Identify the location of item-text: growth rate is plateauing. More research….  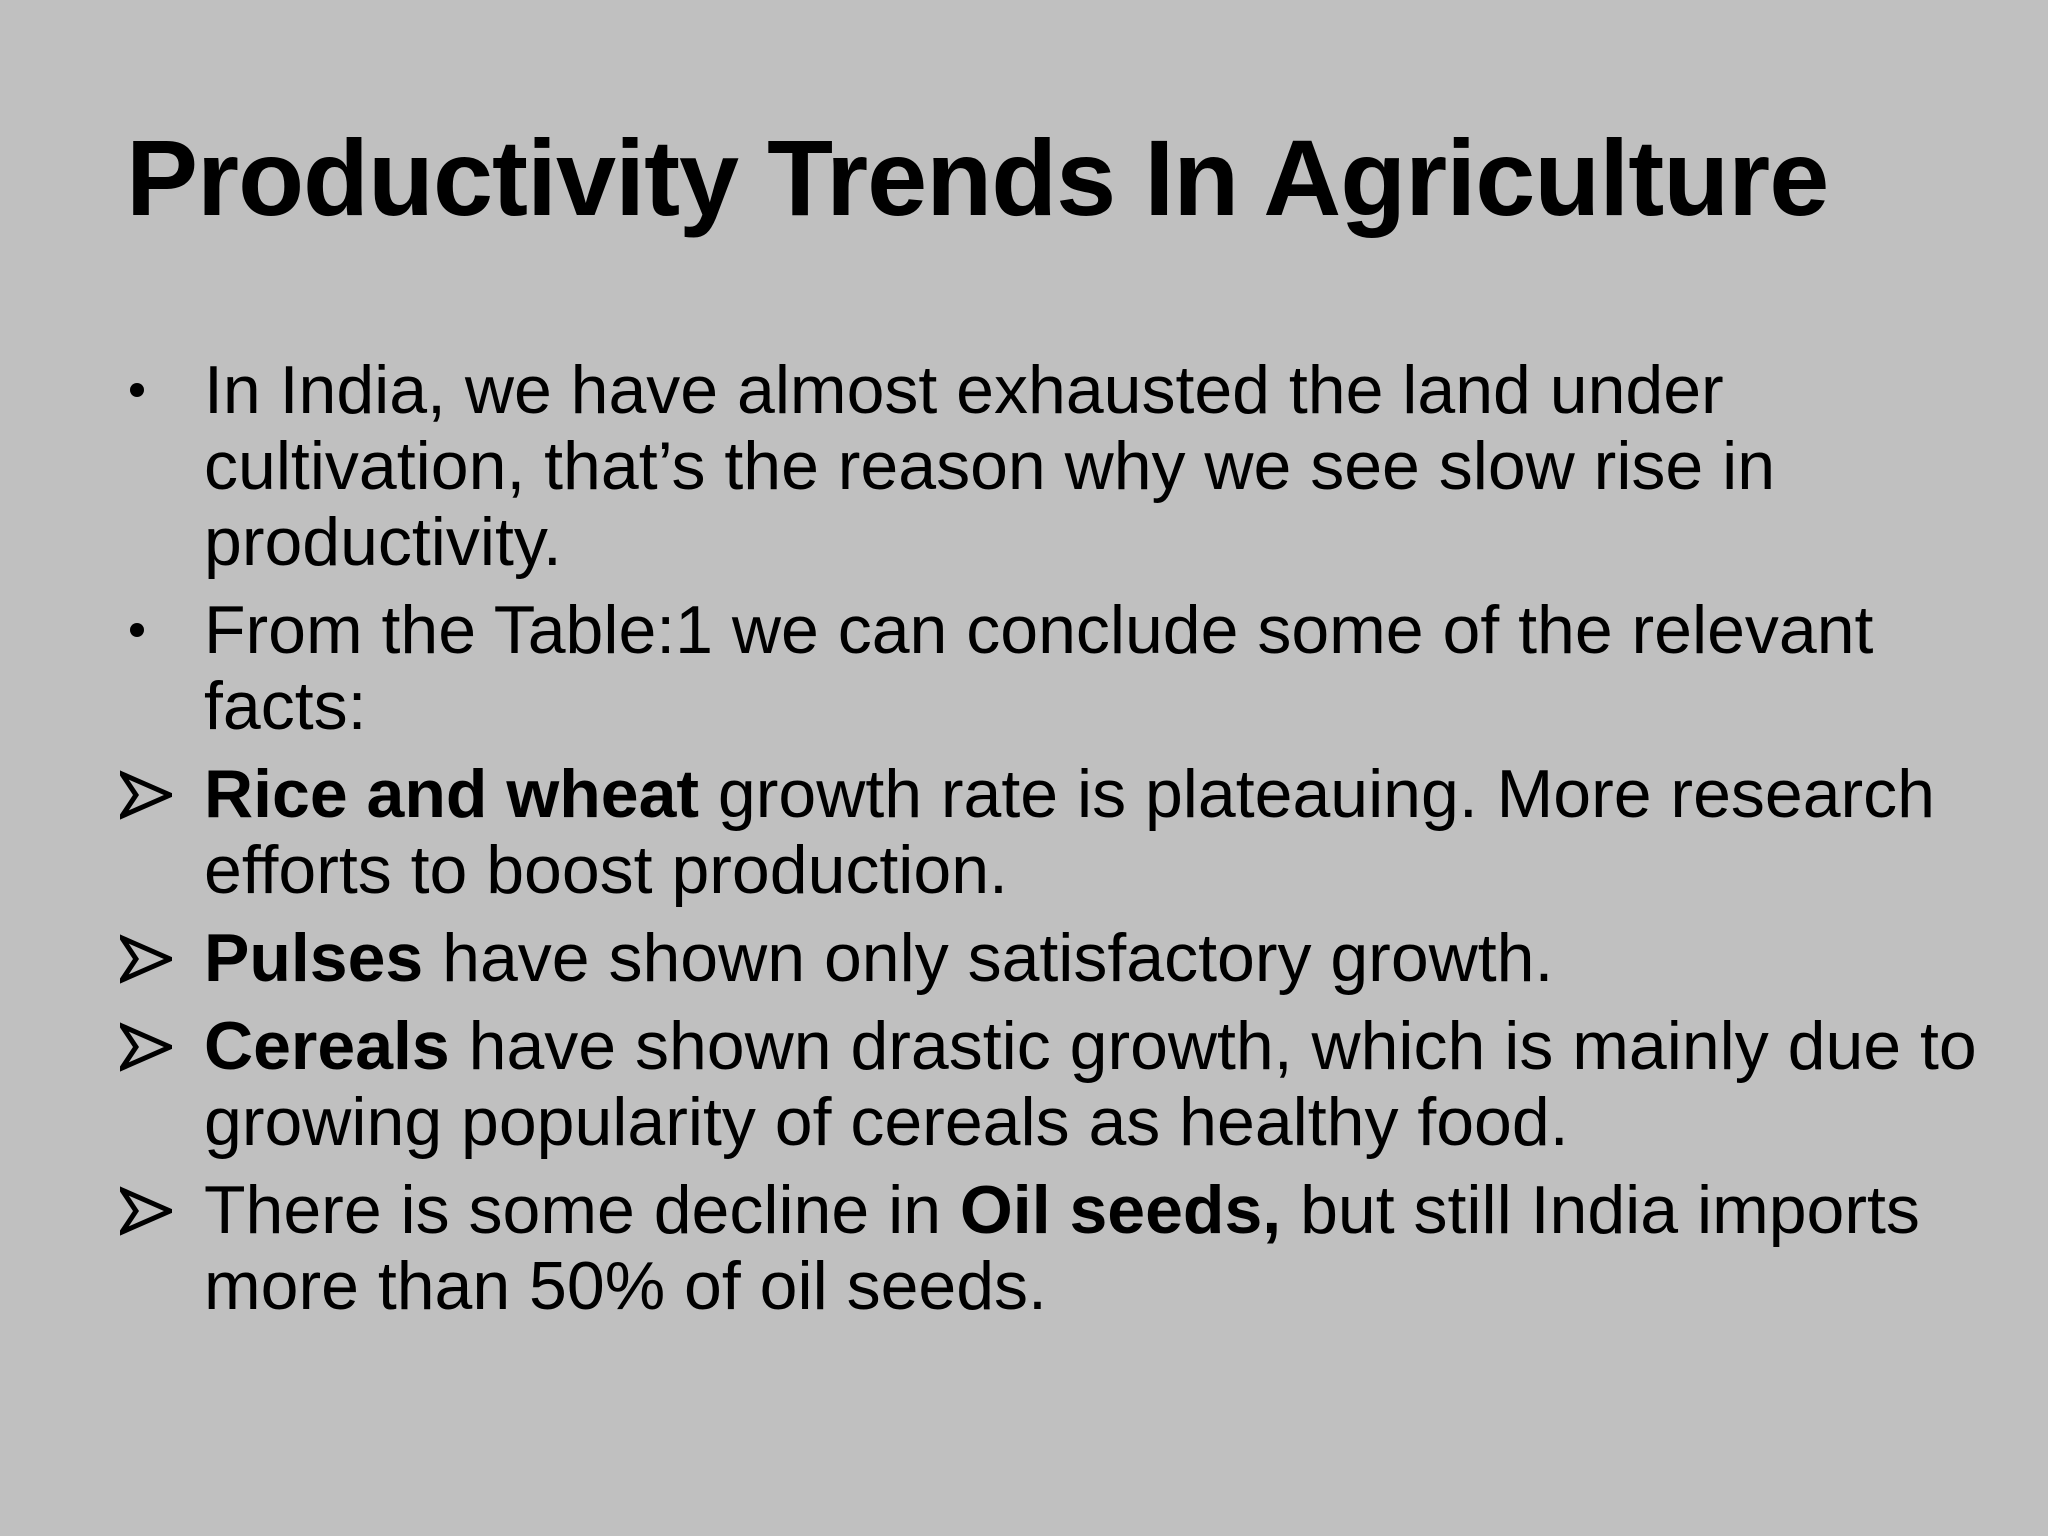
(1069, 832).